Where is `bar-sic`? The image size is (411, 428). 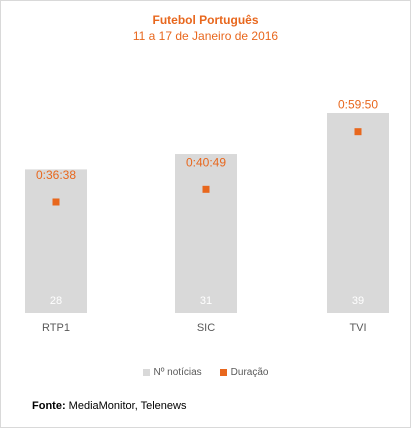
bar-sic is located at coordinates (206, 233).